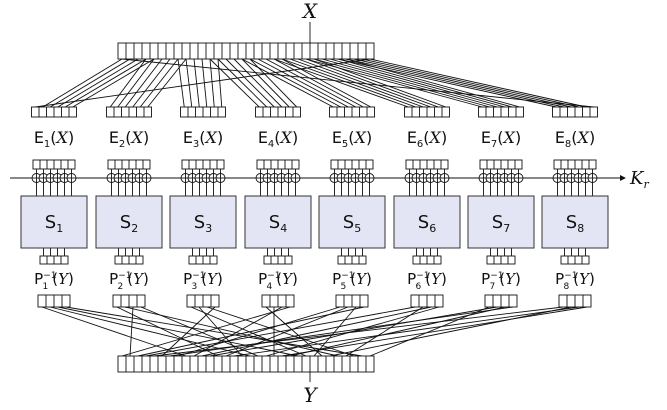 Image resolution: width=667 pixels, height=410 pixels. I want to click on inverse-perm-label-2: P−1 2 (Y), so click(129, 281).